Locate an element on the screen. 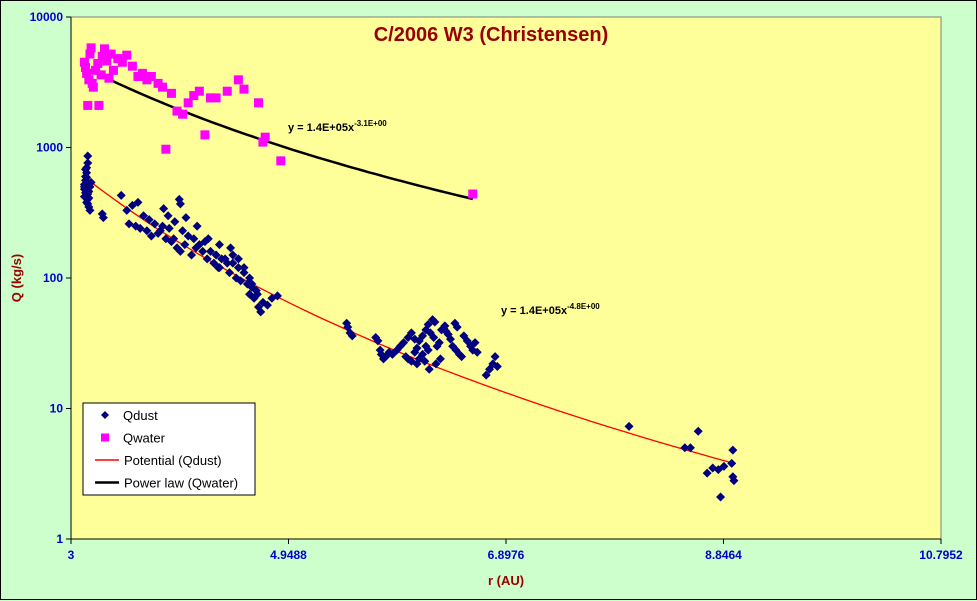  legend-label: Power law (Qwater) is located at coordinates (181, 483).